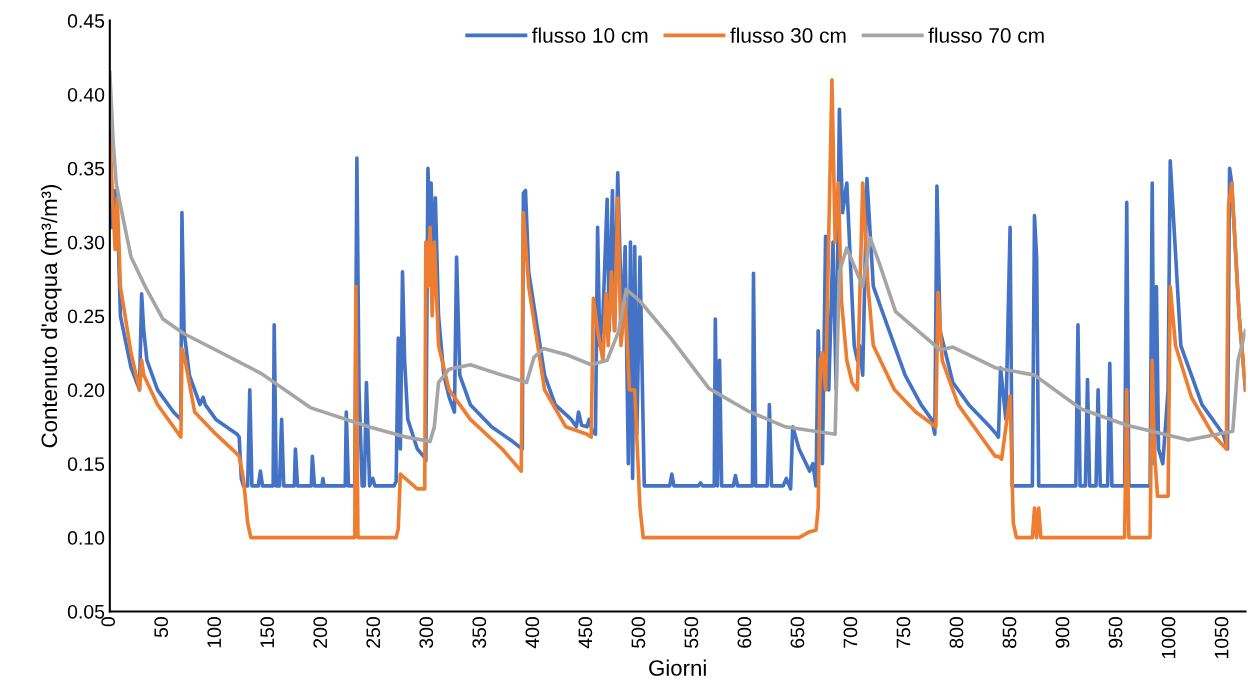 This screenshot has width=1248, height=687. I want to click on legend-label: flusso 10 cm, so click(590, 35).